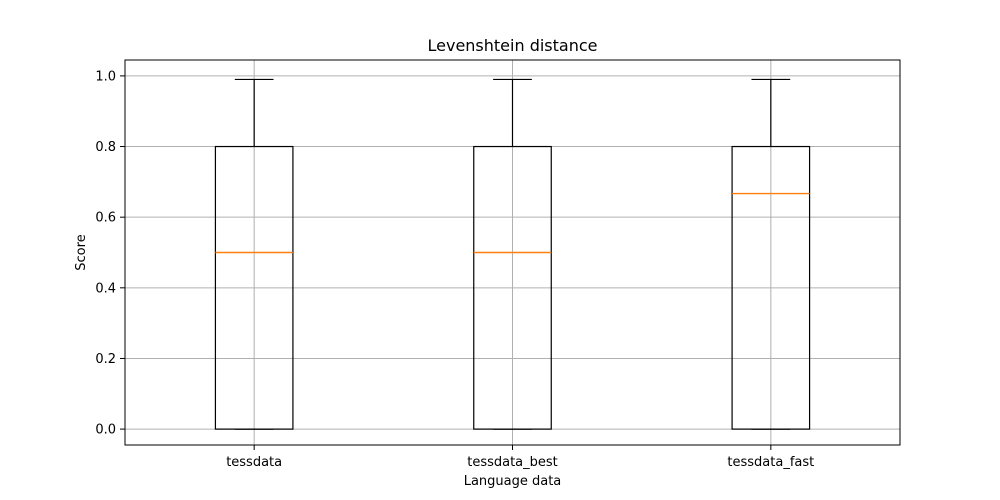 The width and height of the screenshot is (1000, 500). I want to click on y-tick-label: 0.6, so click(105, 218).